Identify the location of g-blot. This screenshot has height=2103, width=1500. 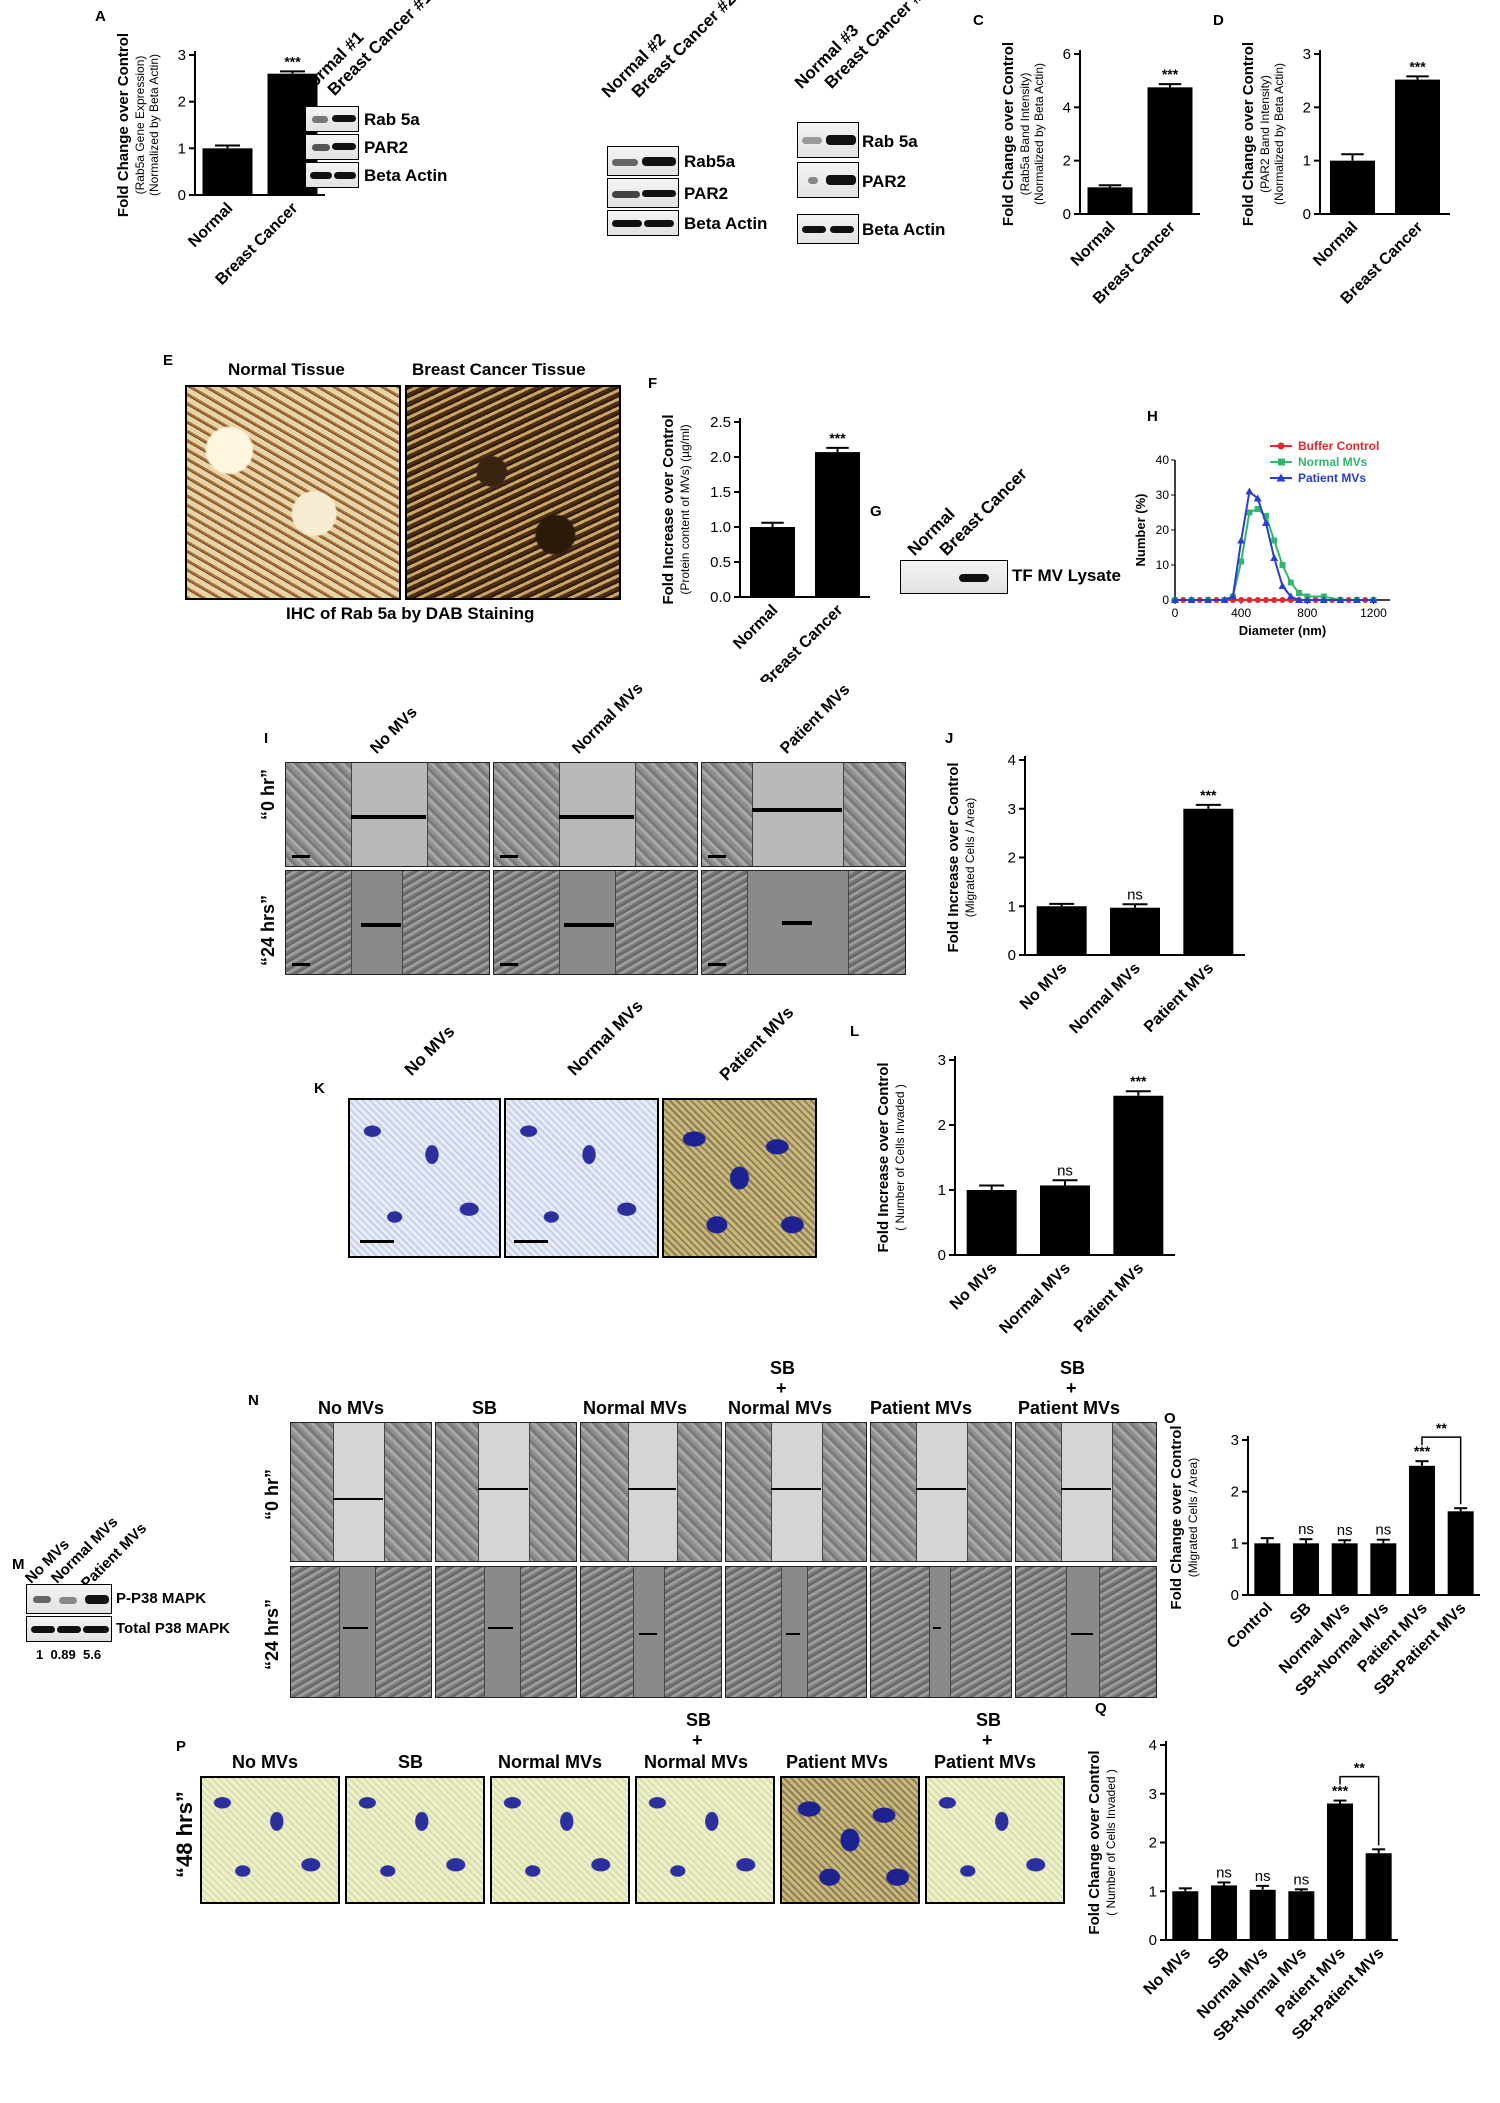
(954, 577).